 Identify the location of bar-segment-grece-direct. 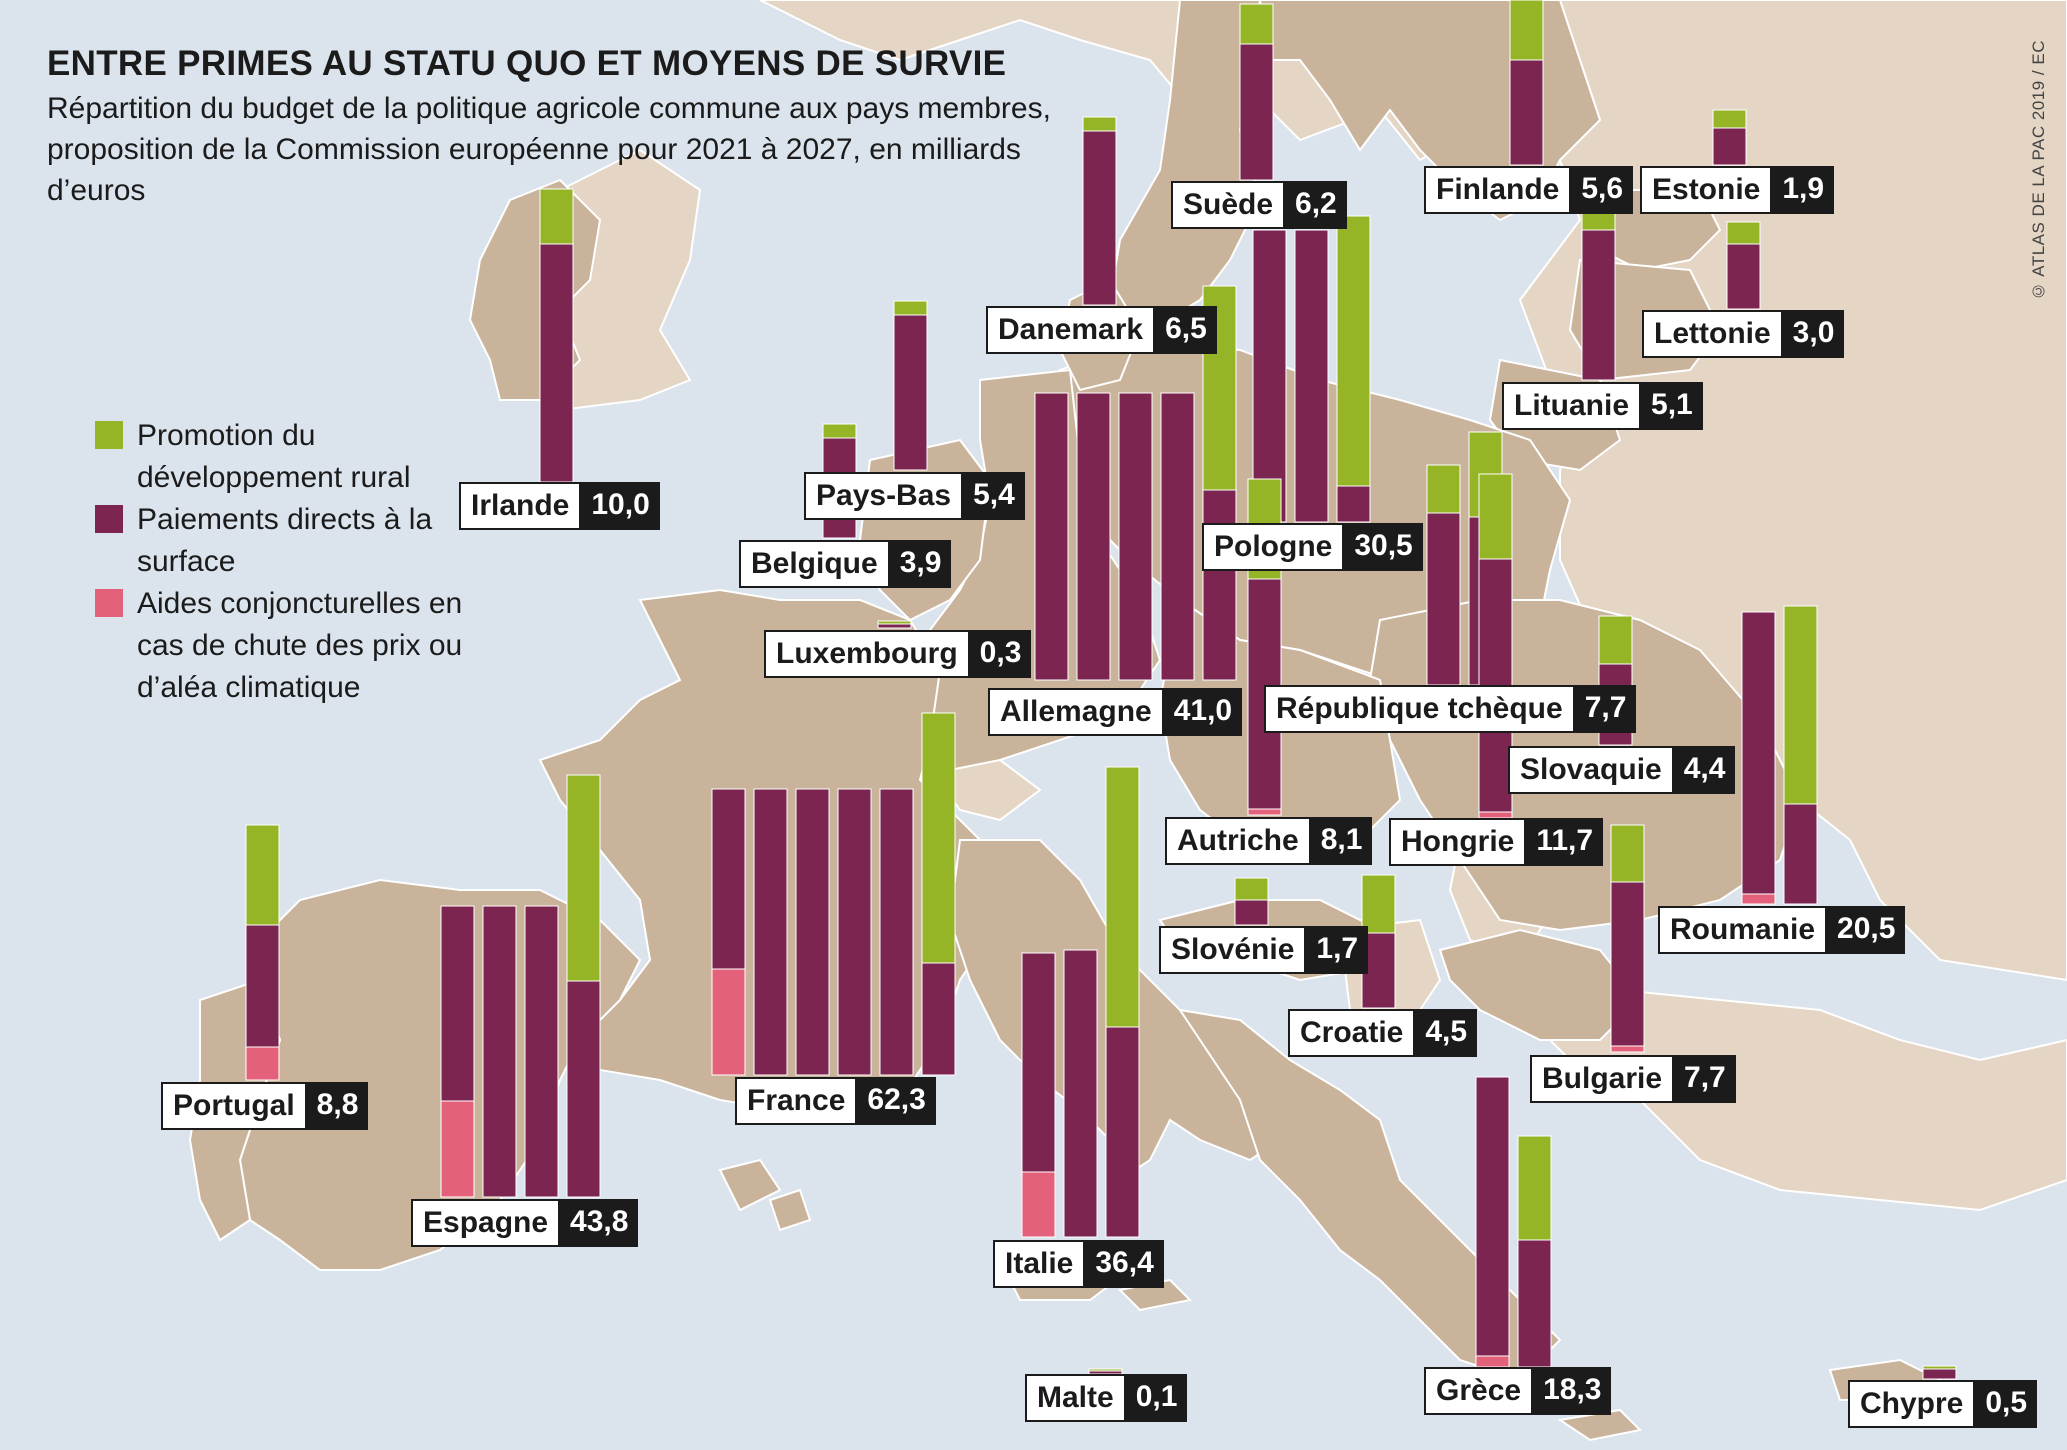
(1492, 1216).